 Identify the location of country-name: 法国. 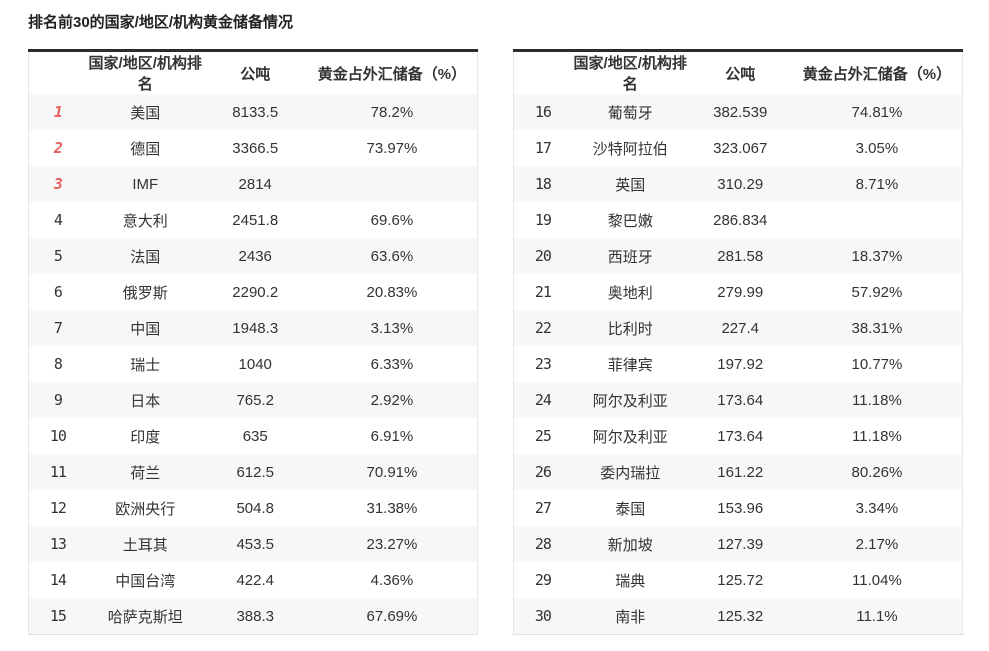
(145, 257).